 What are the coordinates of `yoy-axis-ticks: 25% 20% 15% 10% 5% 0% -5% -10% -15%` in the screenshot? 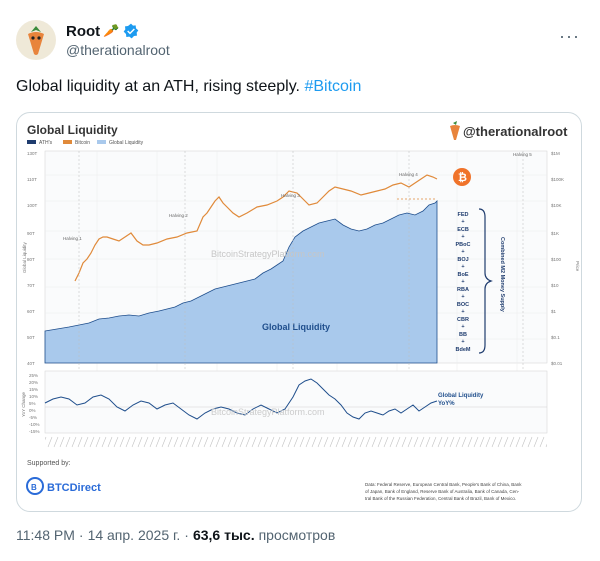 It's located at (34, 403).